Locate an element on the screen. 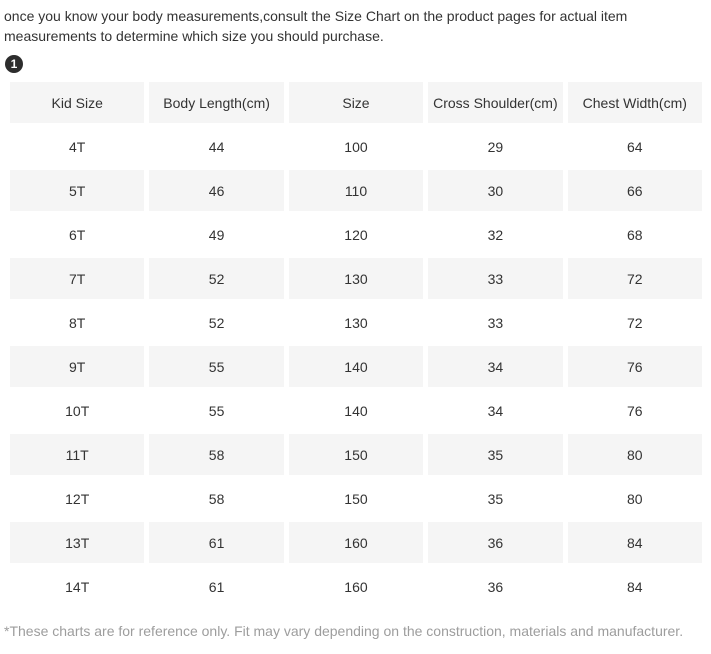  table-cell: 10T is located at coordinates (77, 410).